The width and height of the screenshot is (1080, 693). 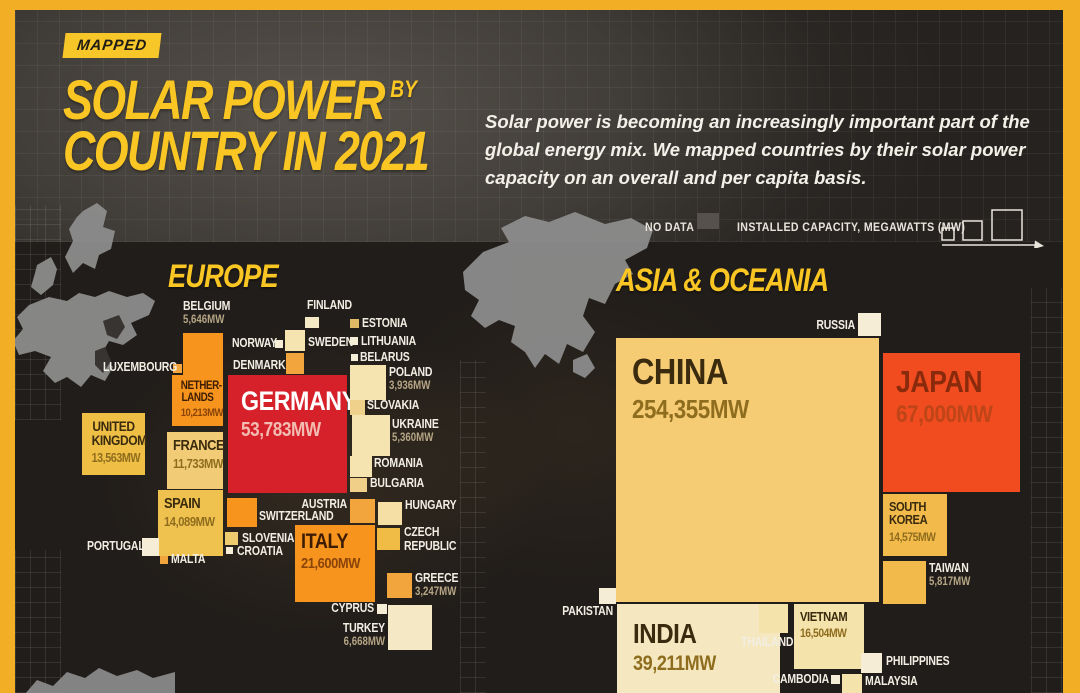 What do you see at coordinates (331, 342) in the screenshot?
I see `country-sweden-label: SWEDEN` at bounding box center [331, 342].